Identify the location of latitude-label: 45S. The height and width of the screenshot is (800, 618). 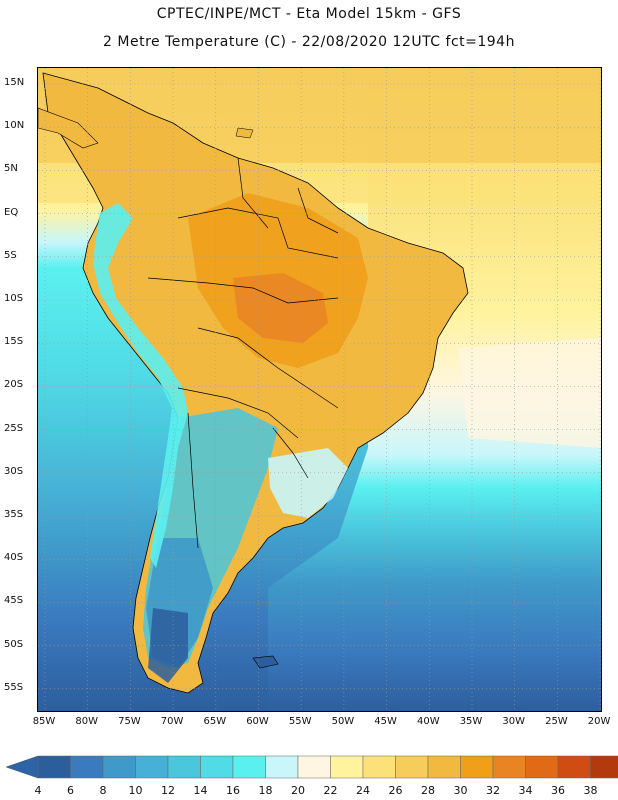
(14, 601).